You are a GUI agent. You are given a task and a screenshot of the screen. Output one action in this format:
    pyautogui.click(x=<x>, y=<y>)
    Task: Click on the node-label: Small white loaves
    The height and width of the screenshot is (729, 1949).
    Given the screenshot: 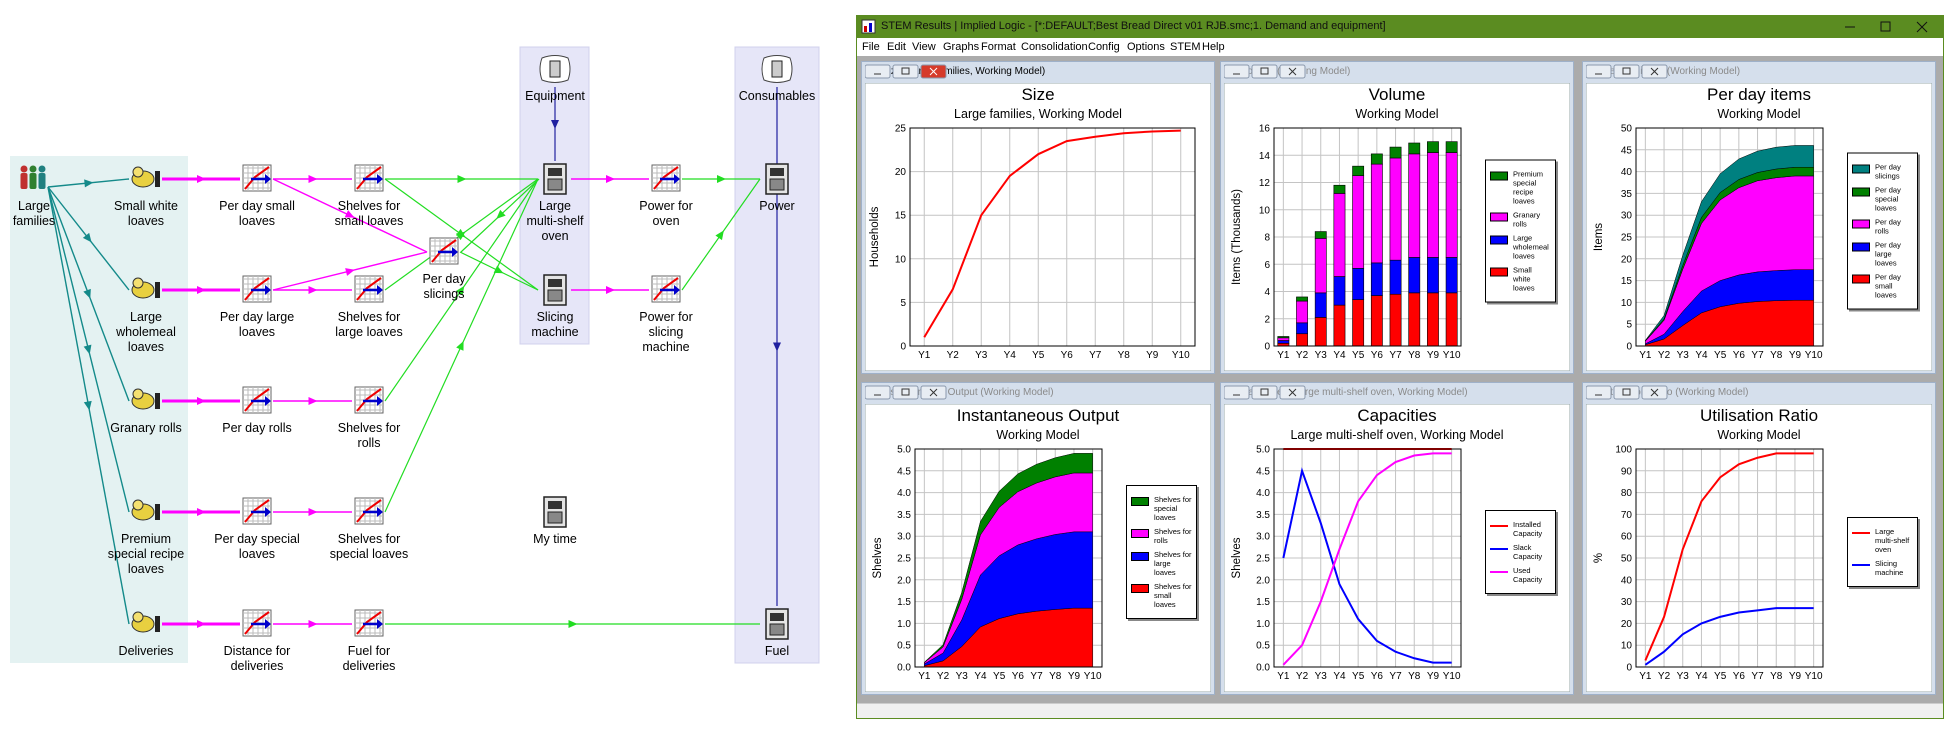 What is the action you would take?
    pyautogui.click(x=146, y=213)
    